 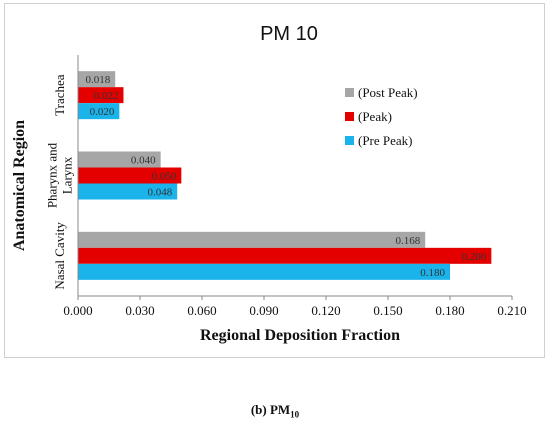 What do you see at coordinates (201, 310) in the screenshot?
I see `x-tick-label: 0.060` at bounding box center [201, 310].